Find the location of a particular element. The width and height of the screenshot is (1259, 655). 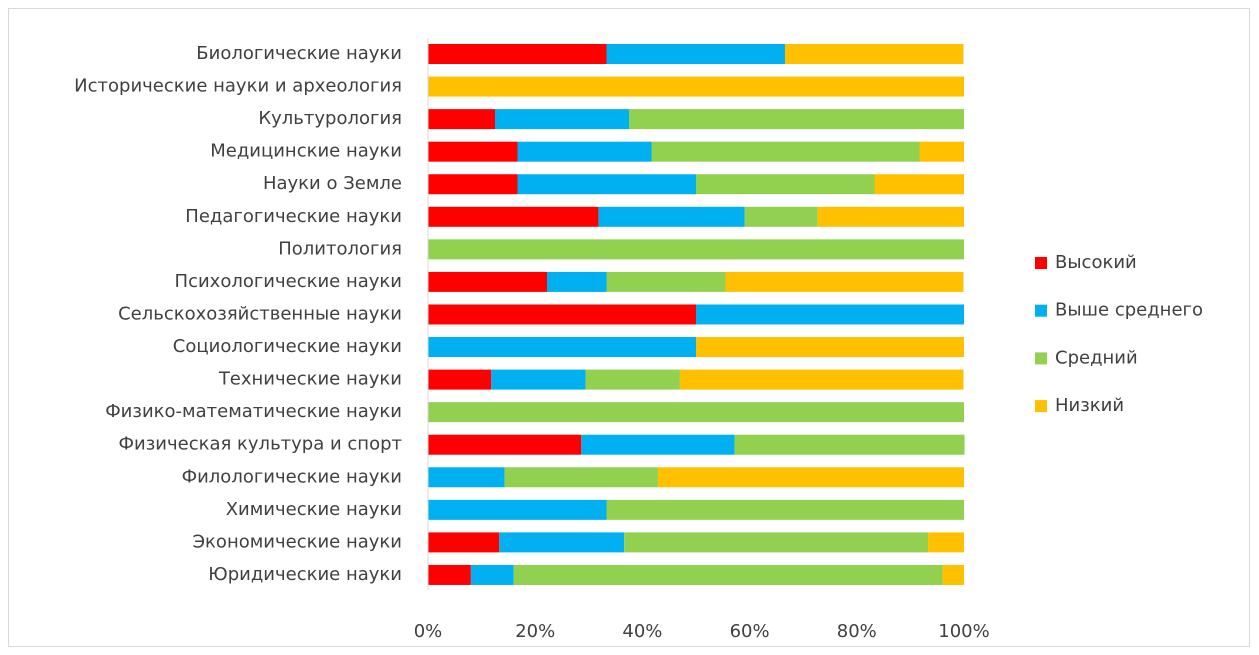

y-tick-label: Социологические науки is located at coordinates (287, 346).